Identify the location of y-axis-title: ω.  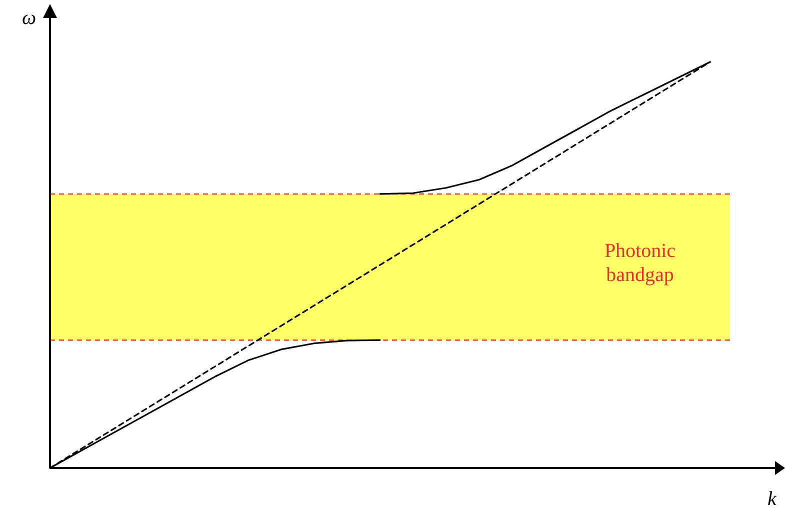
(29, 18).